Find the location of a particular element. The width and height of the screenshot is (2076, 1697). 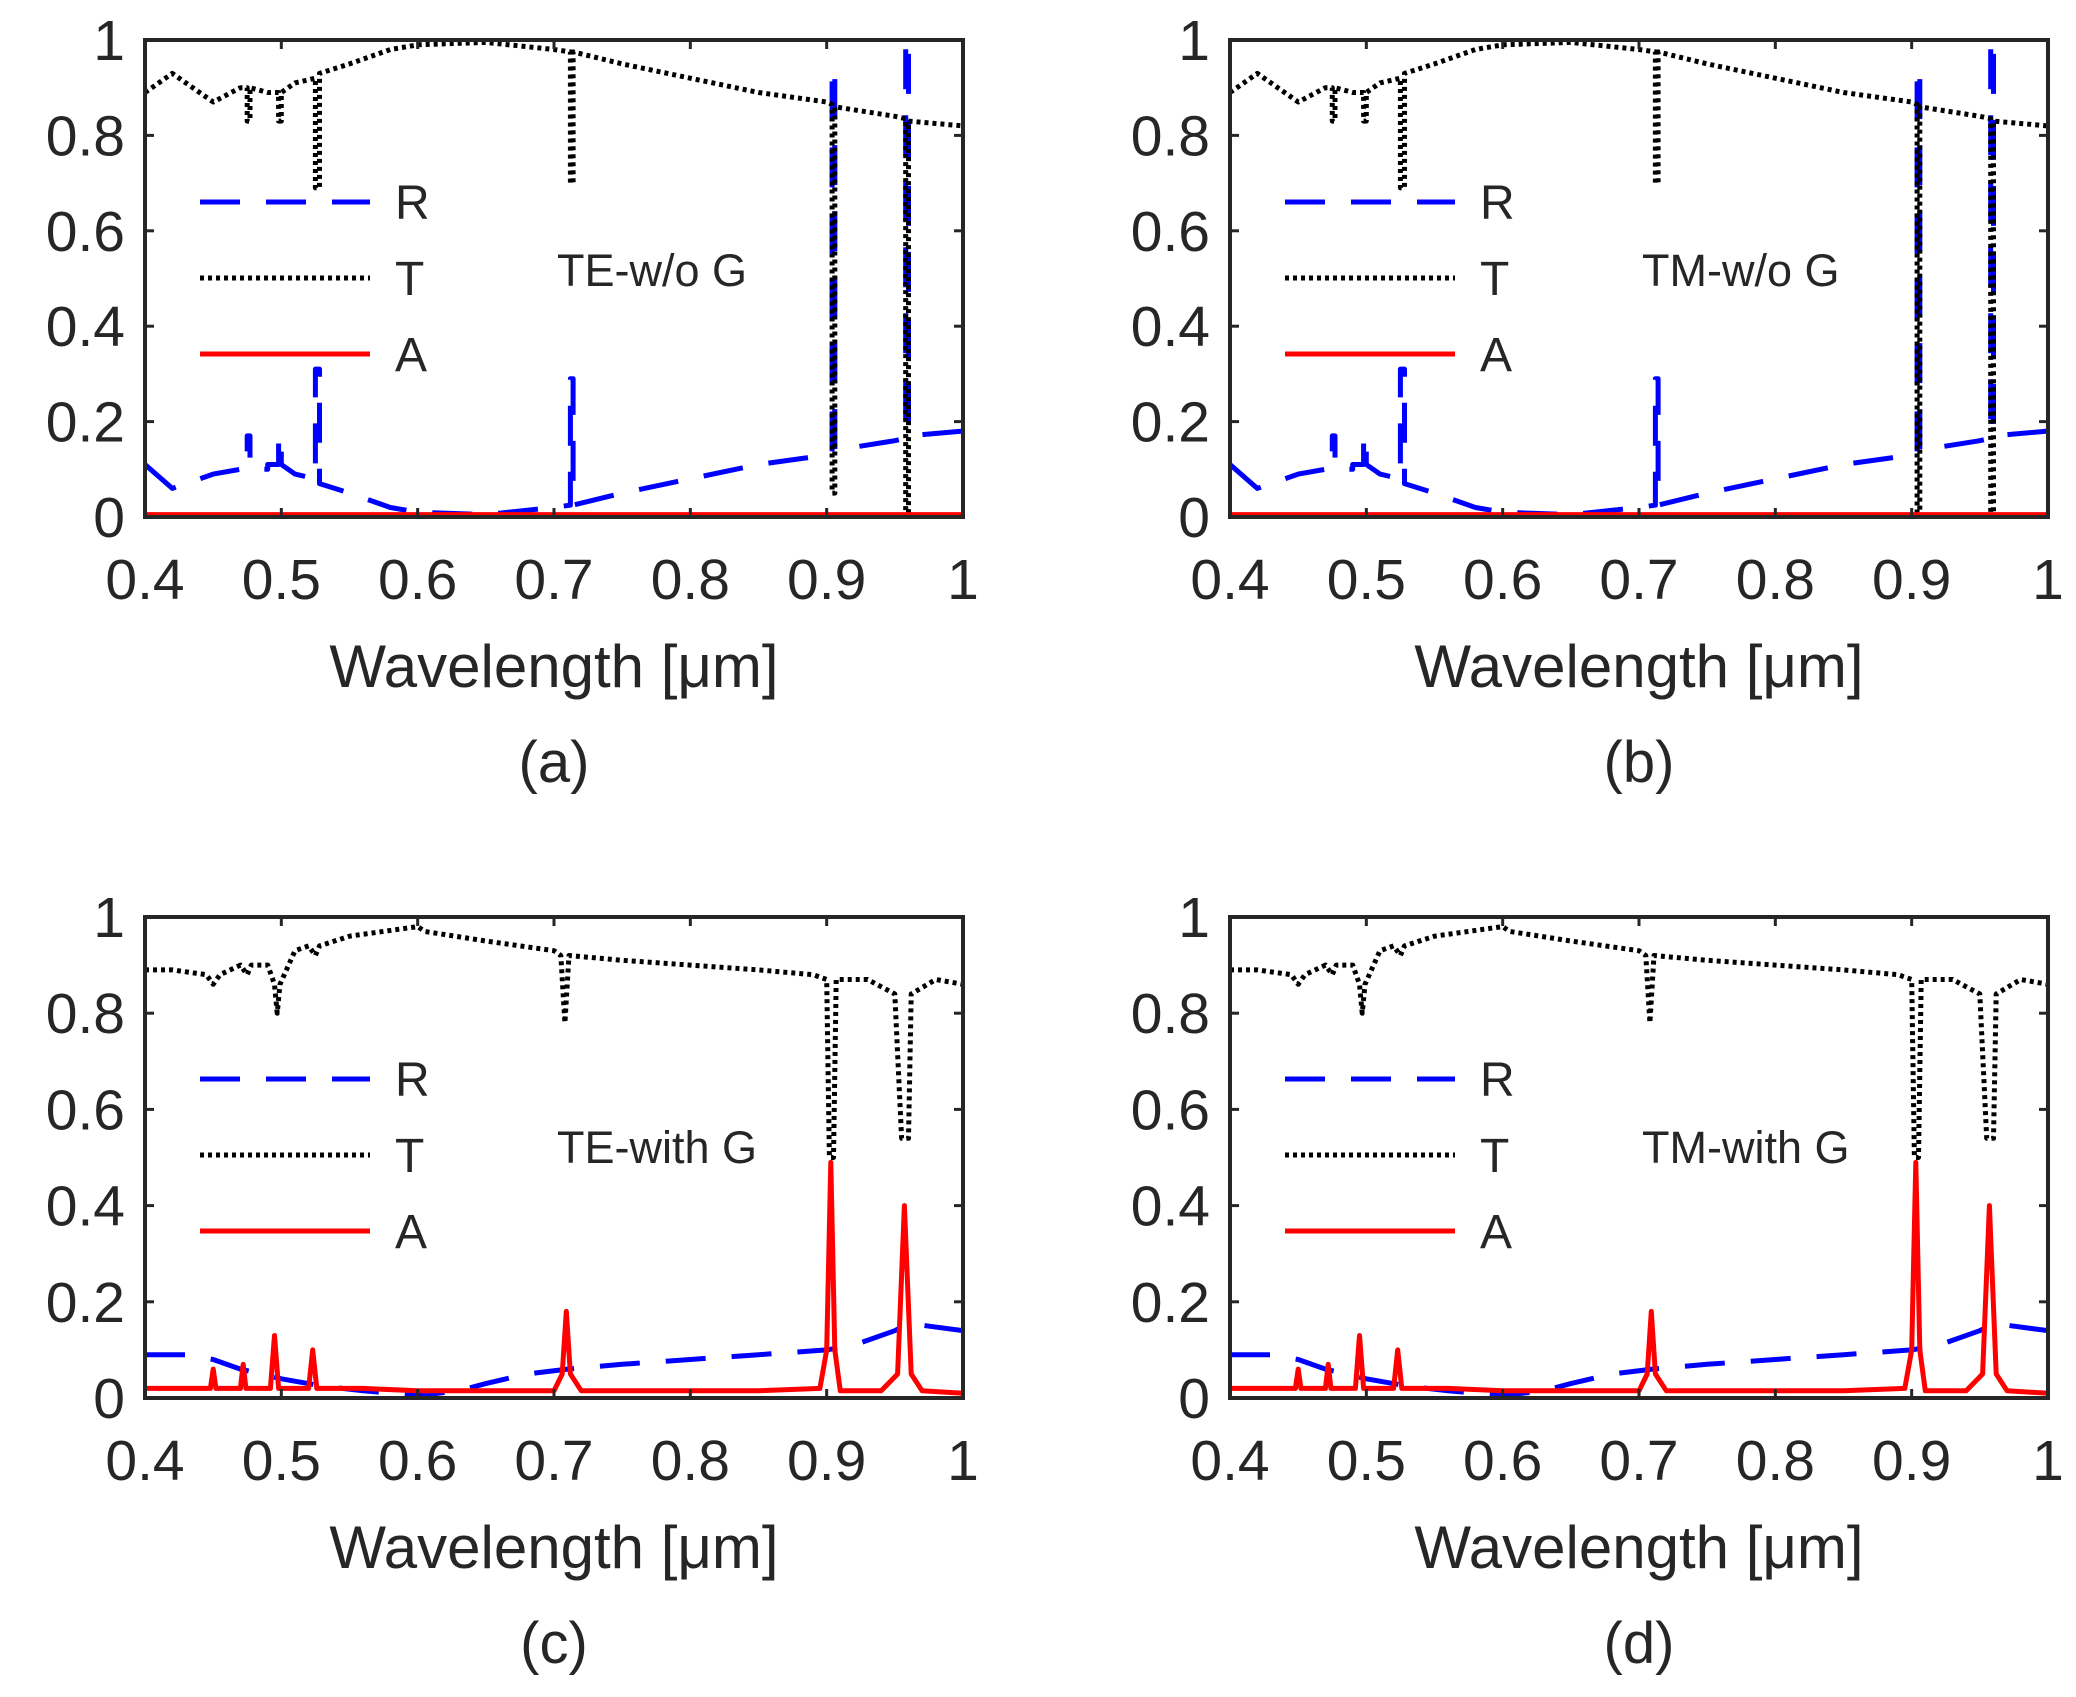

condition-annotation: TM-with G is located at coordinates (1746, 1147).